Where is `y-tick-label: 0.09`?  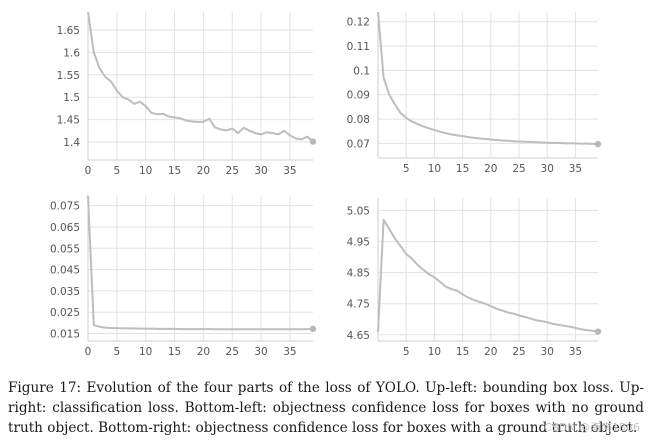 y-tick-label: 0.09 is located at coordinates (358, 96).